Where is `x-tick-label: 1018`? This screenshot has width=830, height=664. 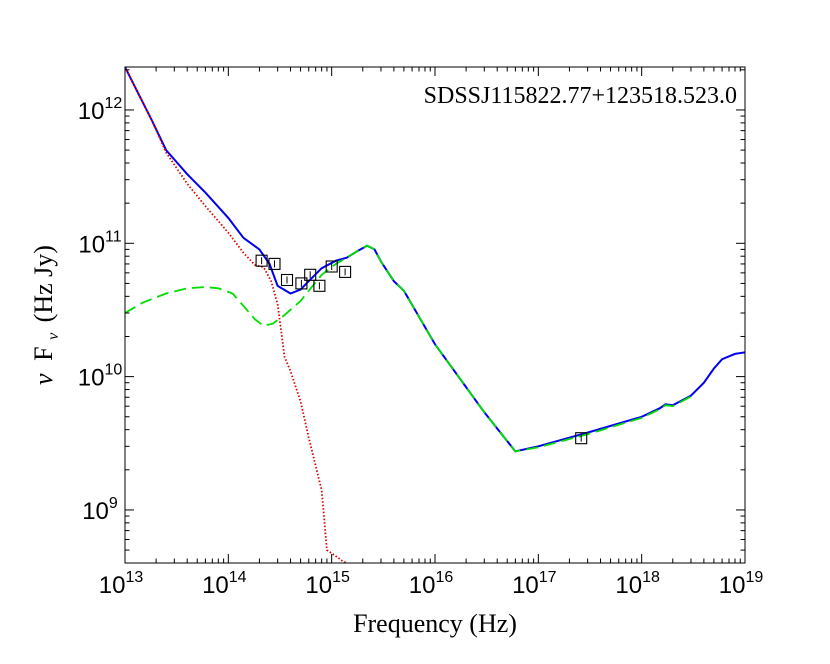
x-tick-label: 1018 is located at coordinates (637, 584).